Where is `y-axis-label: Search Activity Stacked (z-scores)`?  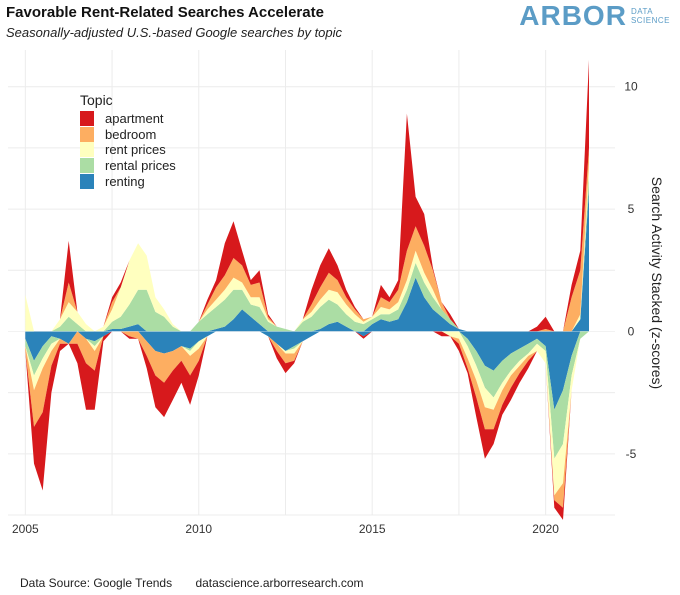 y-axis-label: Search Activity Stacked (z-scores) is located at coordinates (657, 283).